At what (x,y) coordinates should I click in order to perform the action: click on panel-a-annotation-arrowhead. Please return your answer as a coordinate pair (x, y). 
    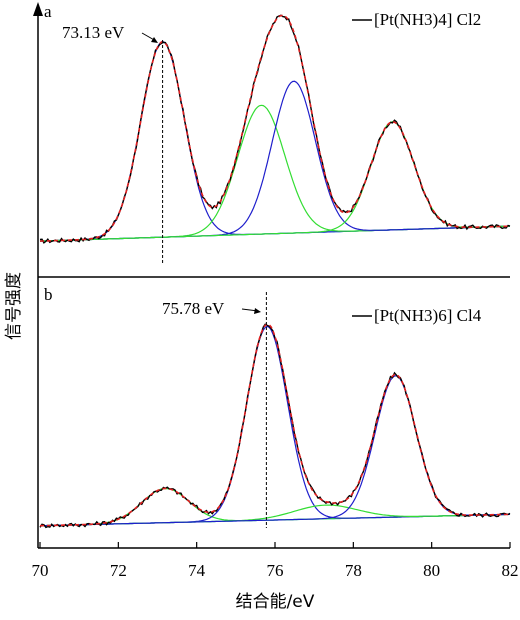
    Looking at the image, I should click on (154, 40).